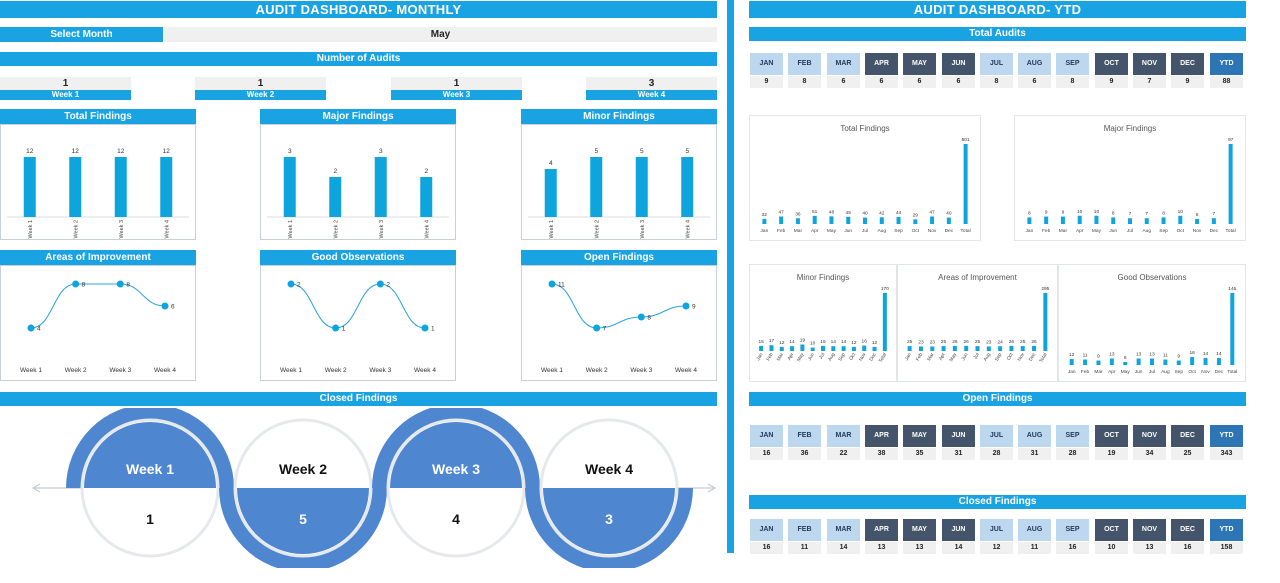 This screenshot has width=1280, height=583. Describe the element at coordinates (619, 327) in the screenshot. I see `chart-svg: 11 Week 1 7 Week 2 8 Week 3 9 Week 4` at that location.